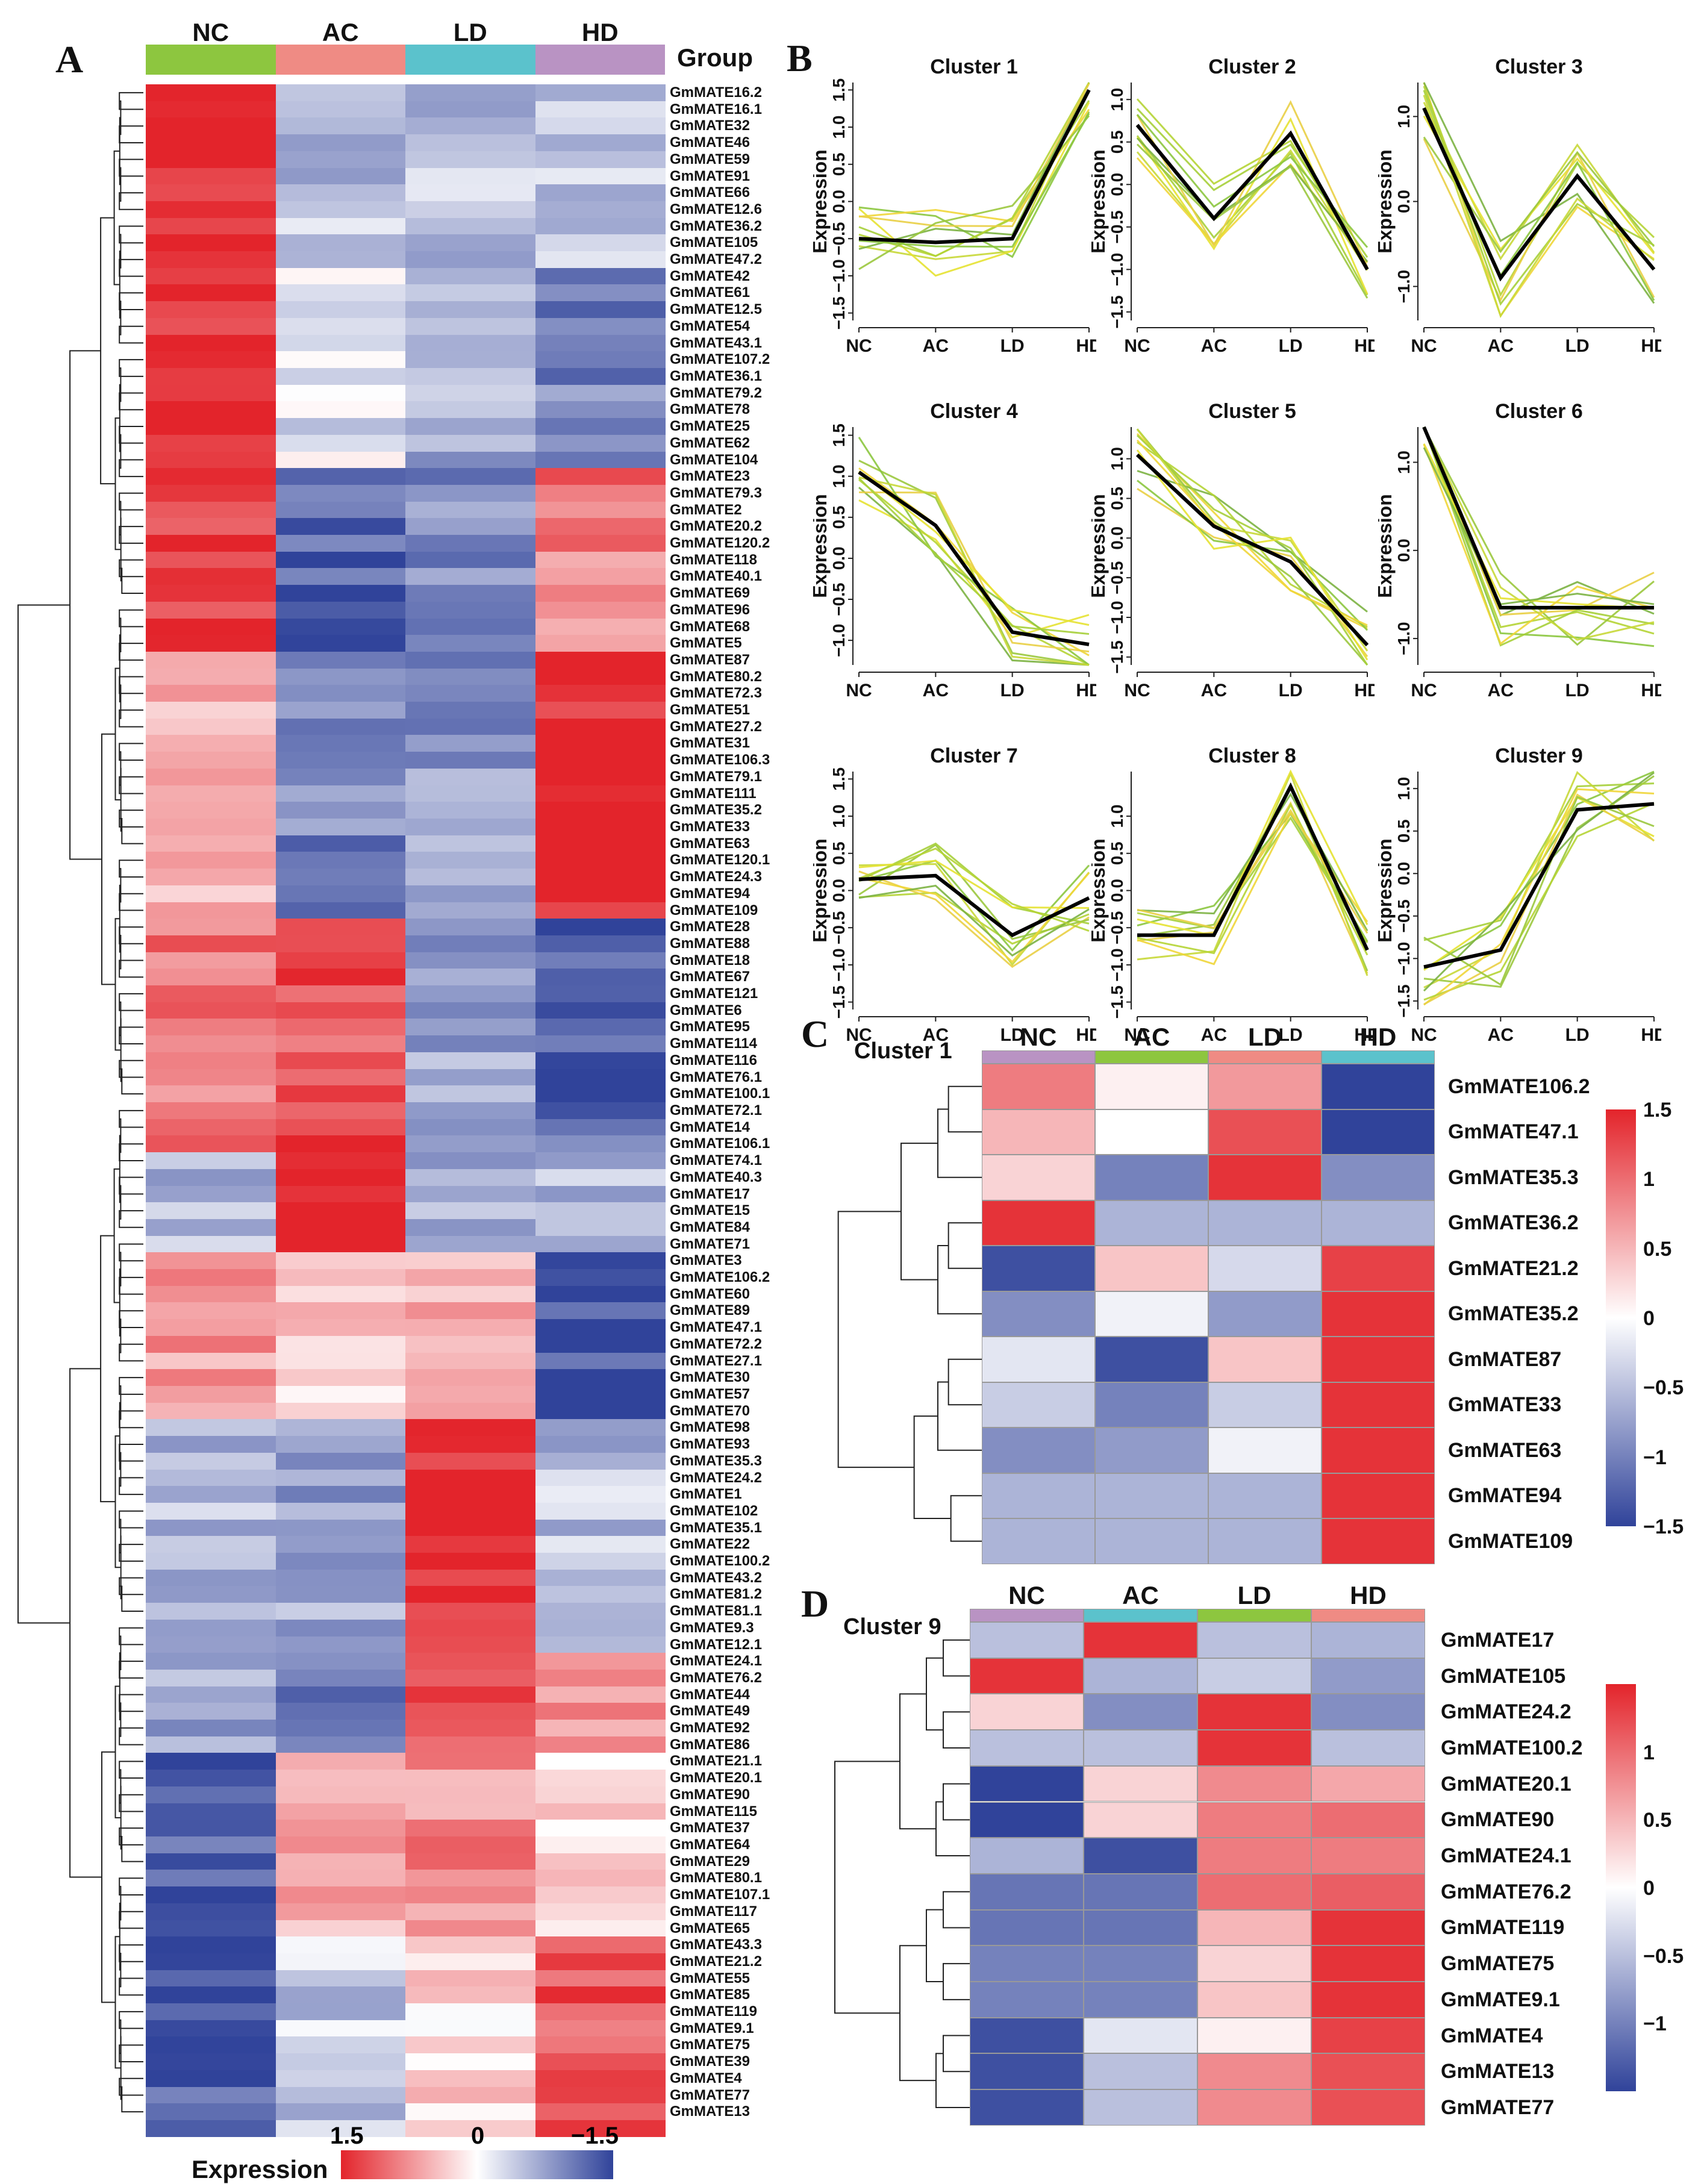 The width and height of the screenshot is (1704, 2184). I want to click on gene-label: GmMATE15, so click(710, 1211).